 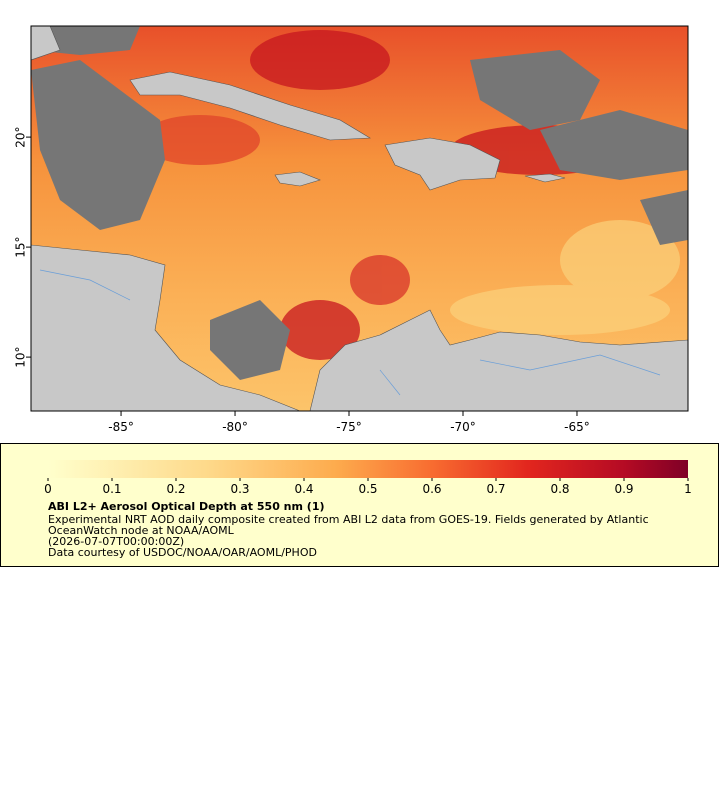 I want to click on x-tick-label: -85°, so click(x=121, y=427).